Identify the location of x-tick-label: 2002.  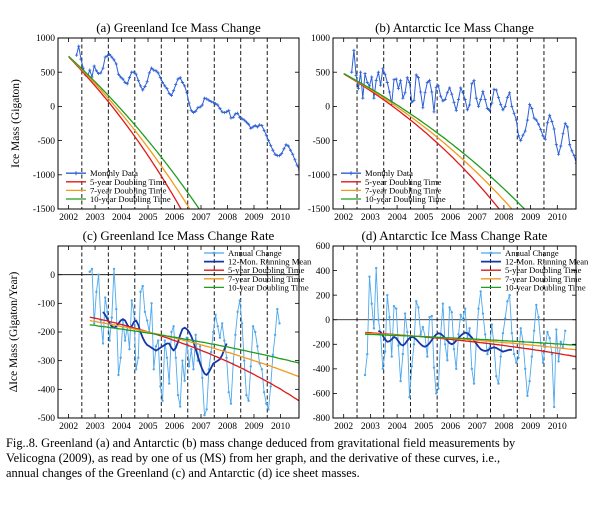
(343, 218).